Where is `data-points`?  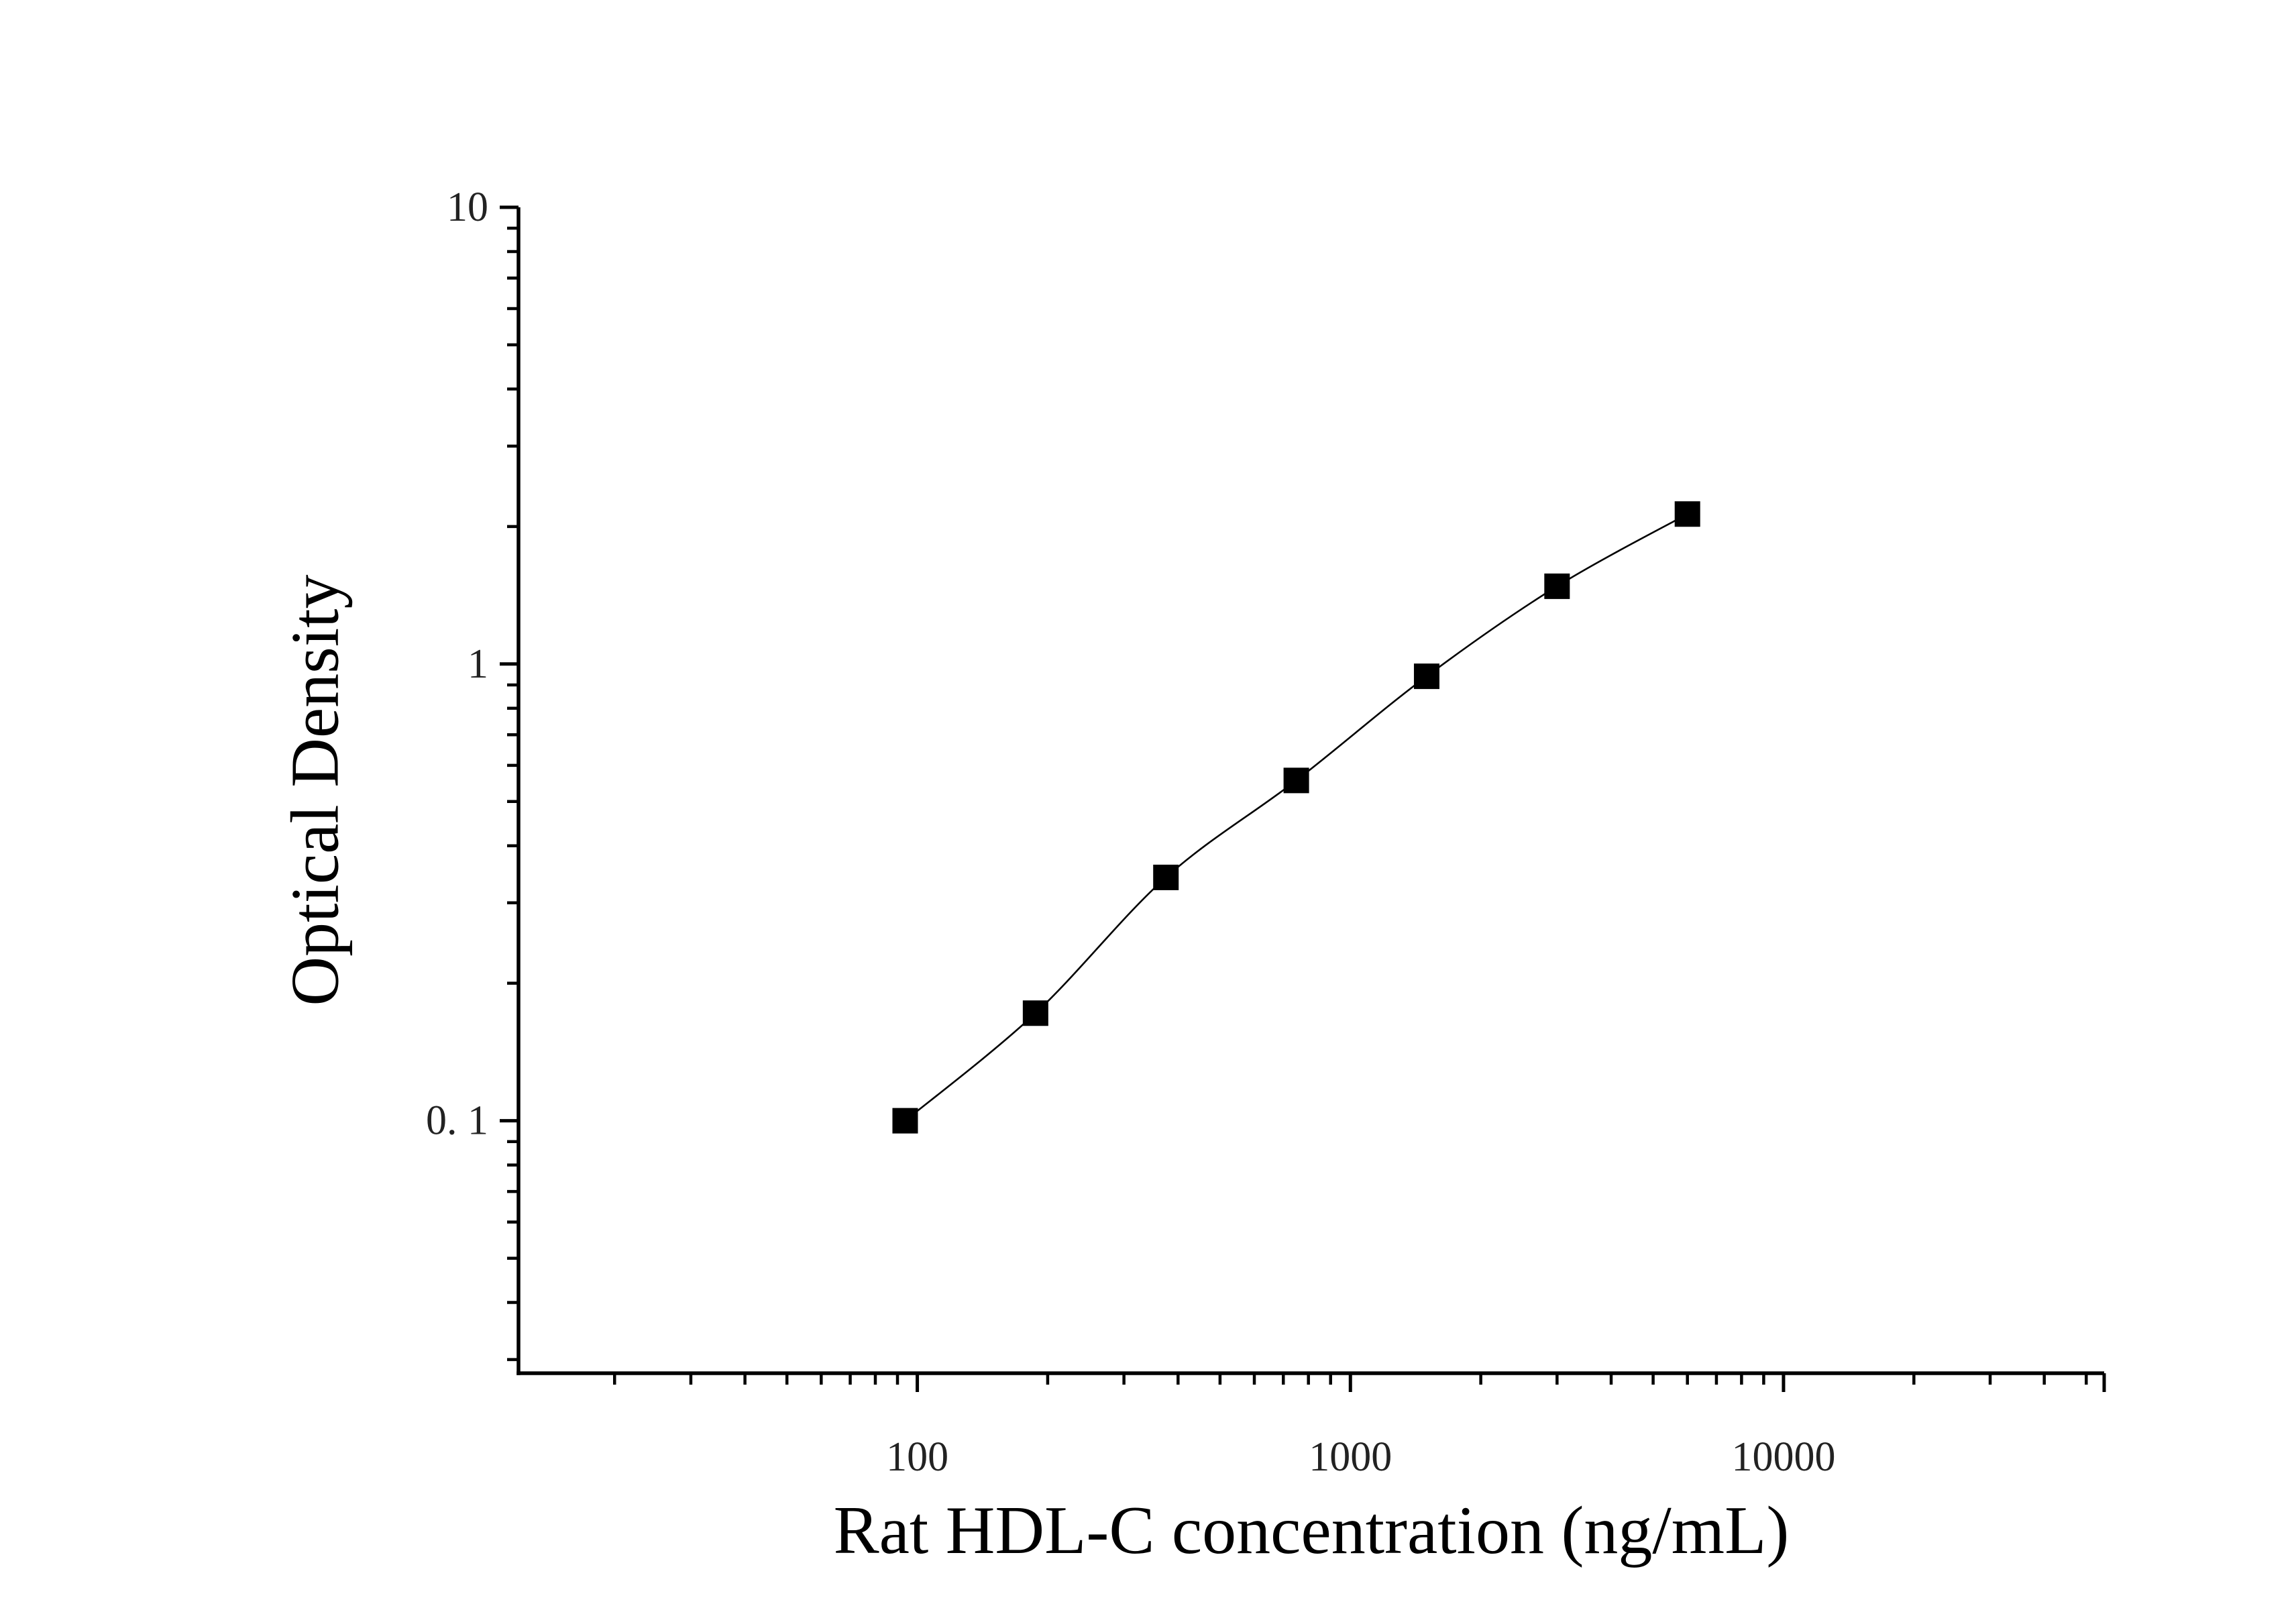 data-points is located at coordinates (1296, 817).